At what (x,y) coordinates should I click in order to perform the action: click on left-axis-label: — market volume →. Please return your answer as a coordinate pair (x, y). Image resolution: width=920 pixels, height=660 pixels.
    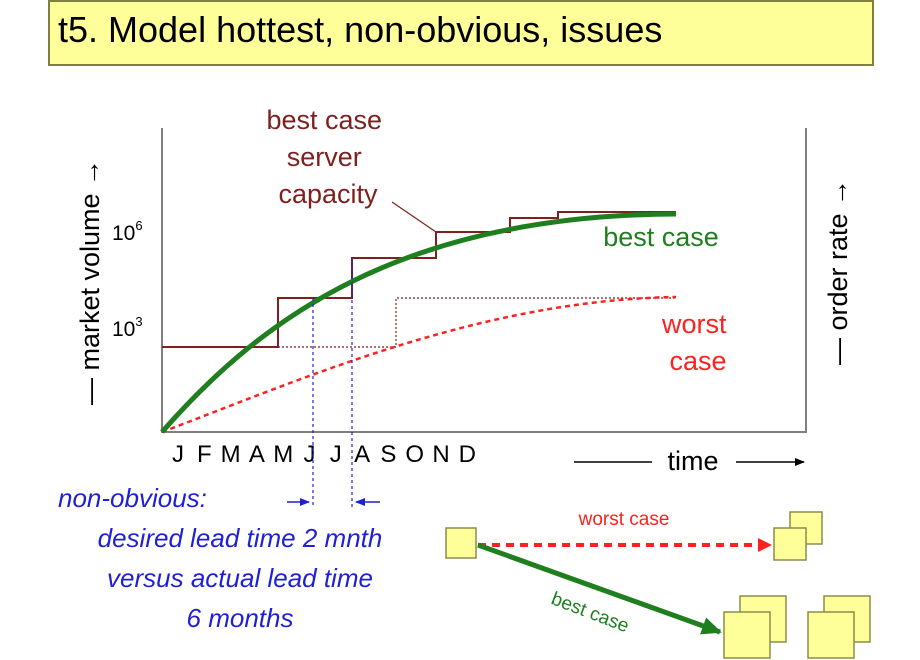
    Looking at the image, I should click on (90, 282).